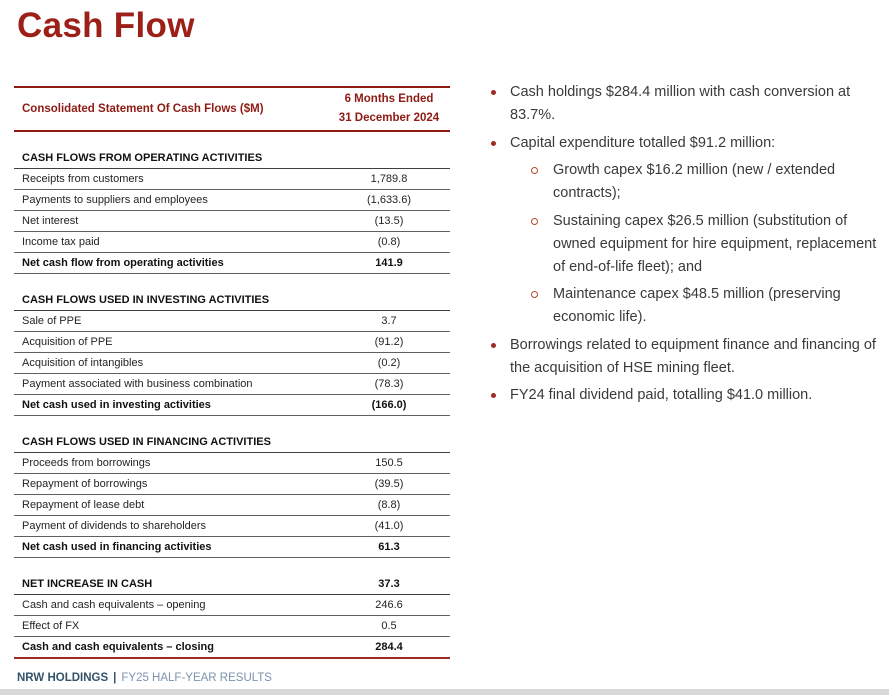  Describe the element at coordinates (114, 605) in the screenshot. I see `row-label: Cash and cash equivalents – opening` at that location.